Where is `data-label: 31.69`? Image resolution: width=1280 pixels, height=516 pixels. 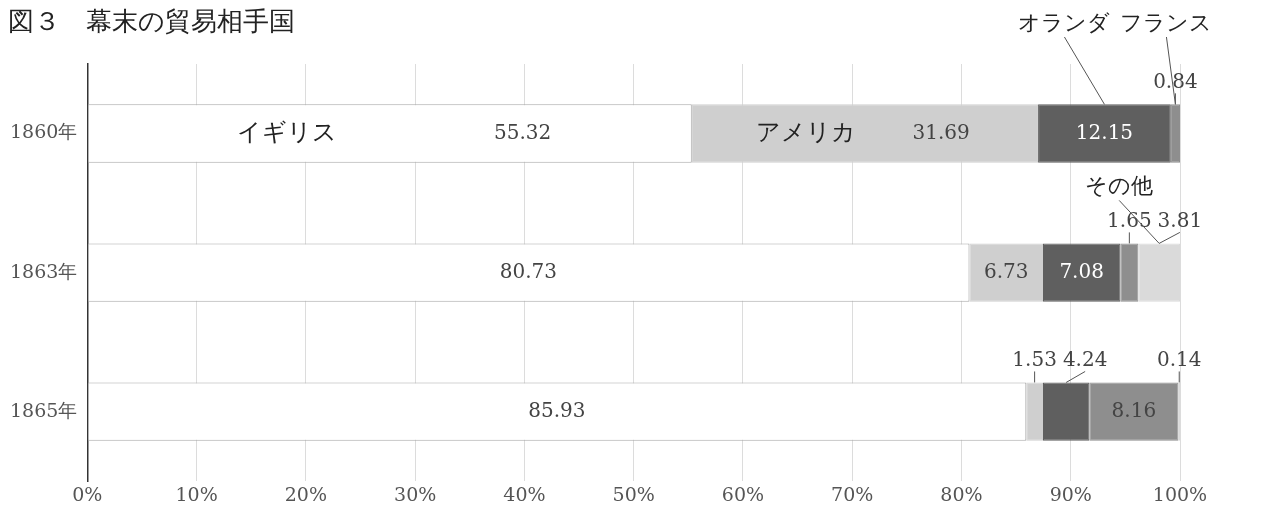
data-label: 31.69 is located at coordinates (941, 131).